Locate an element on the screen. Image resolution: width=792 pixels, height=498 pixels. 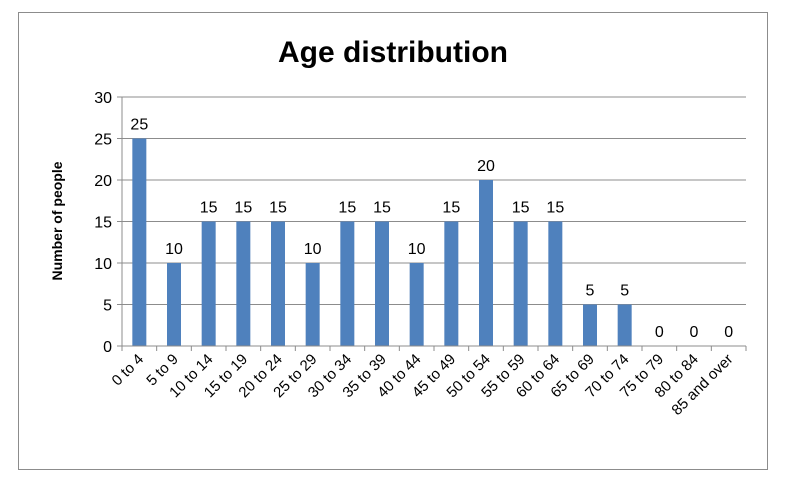
y-tick-label: 20 is located at coordinates (103, 181).